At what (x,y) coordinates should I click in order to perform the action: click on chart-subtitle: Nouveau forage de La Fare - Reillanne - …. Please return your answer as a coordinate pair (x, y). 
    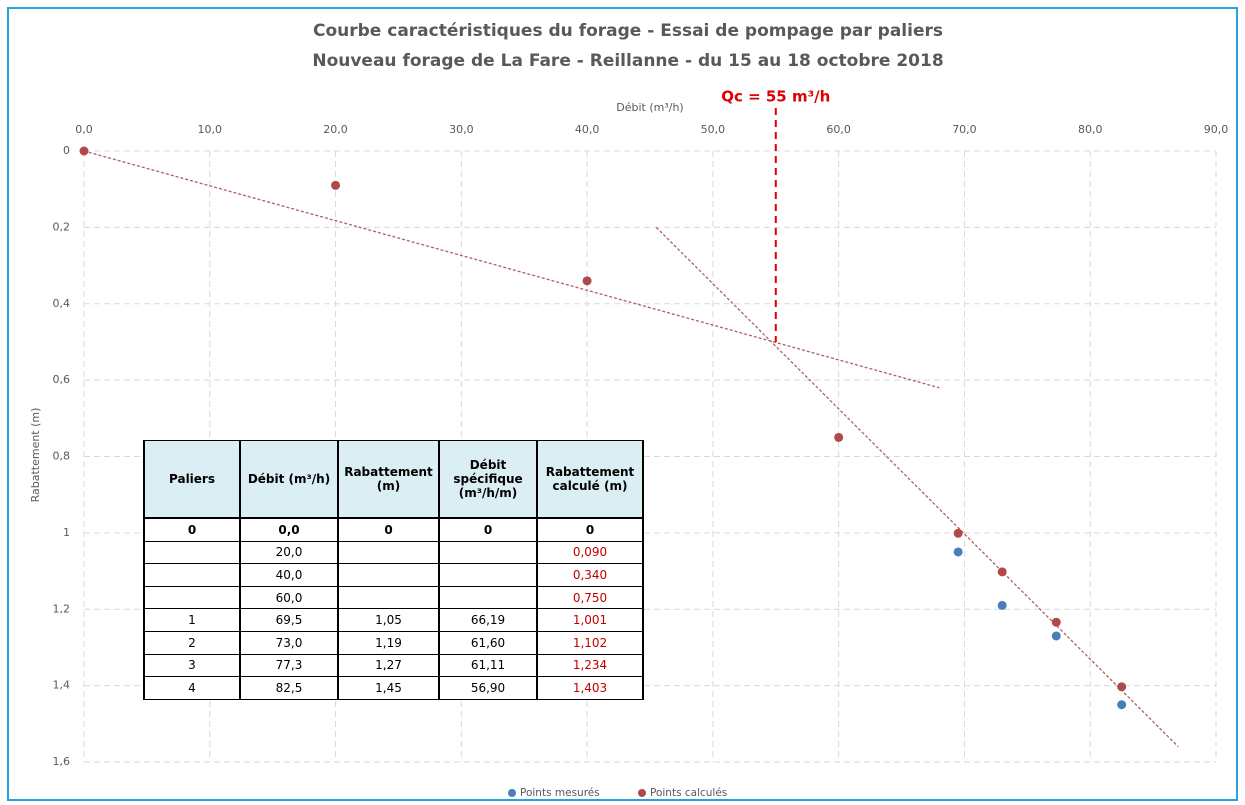
    Looking at the image, I should click on (627, 61).